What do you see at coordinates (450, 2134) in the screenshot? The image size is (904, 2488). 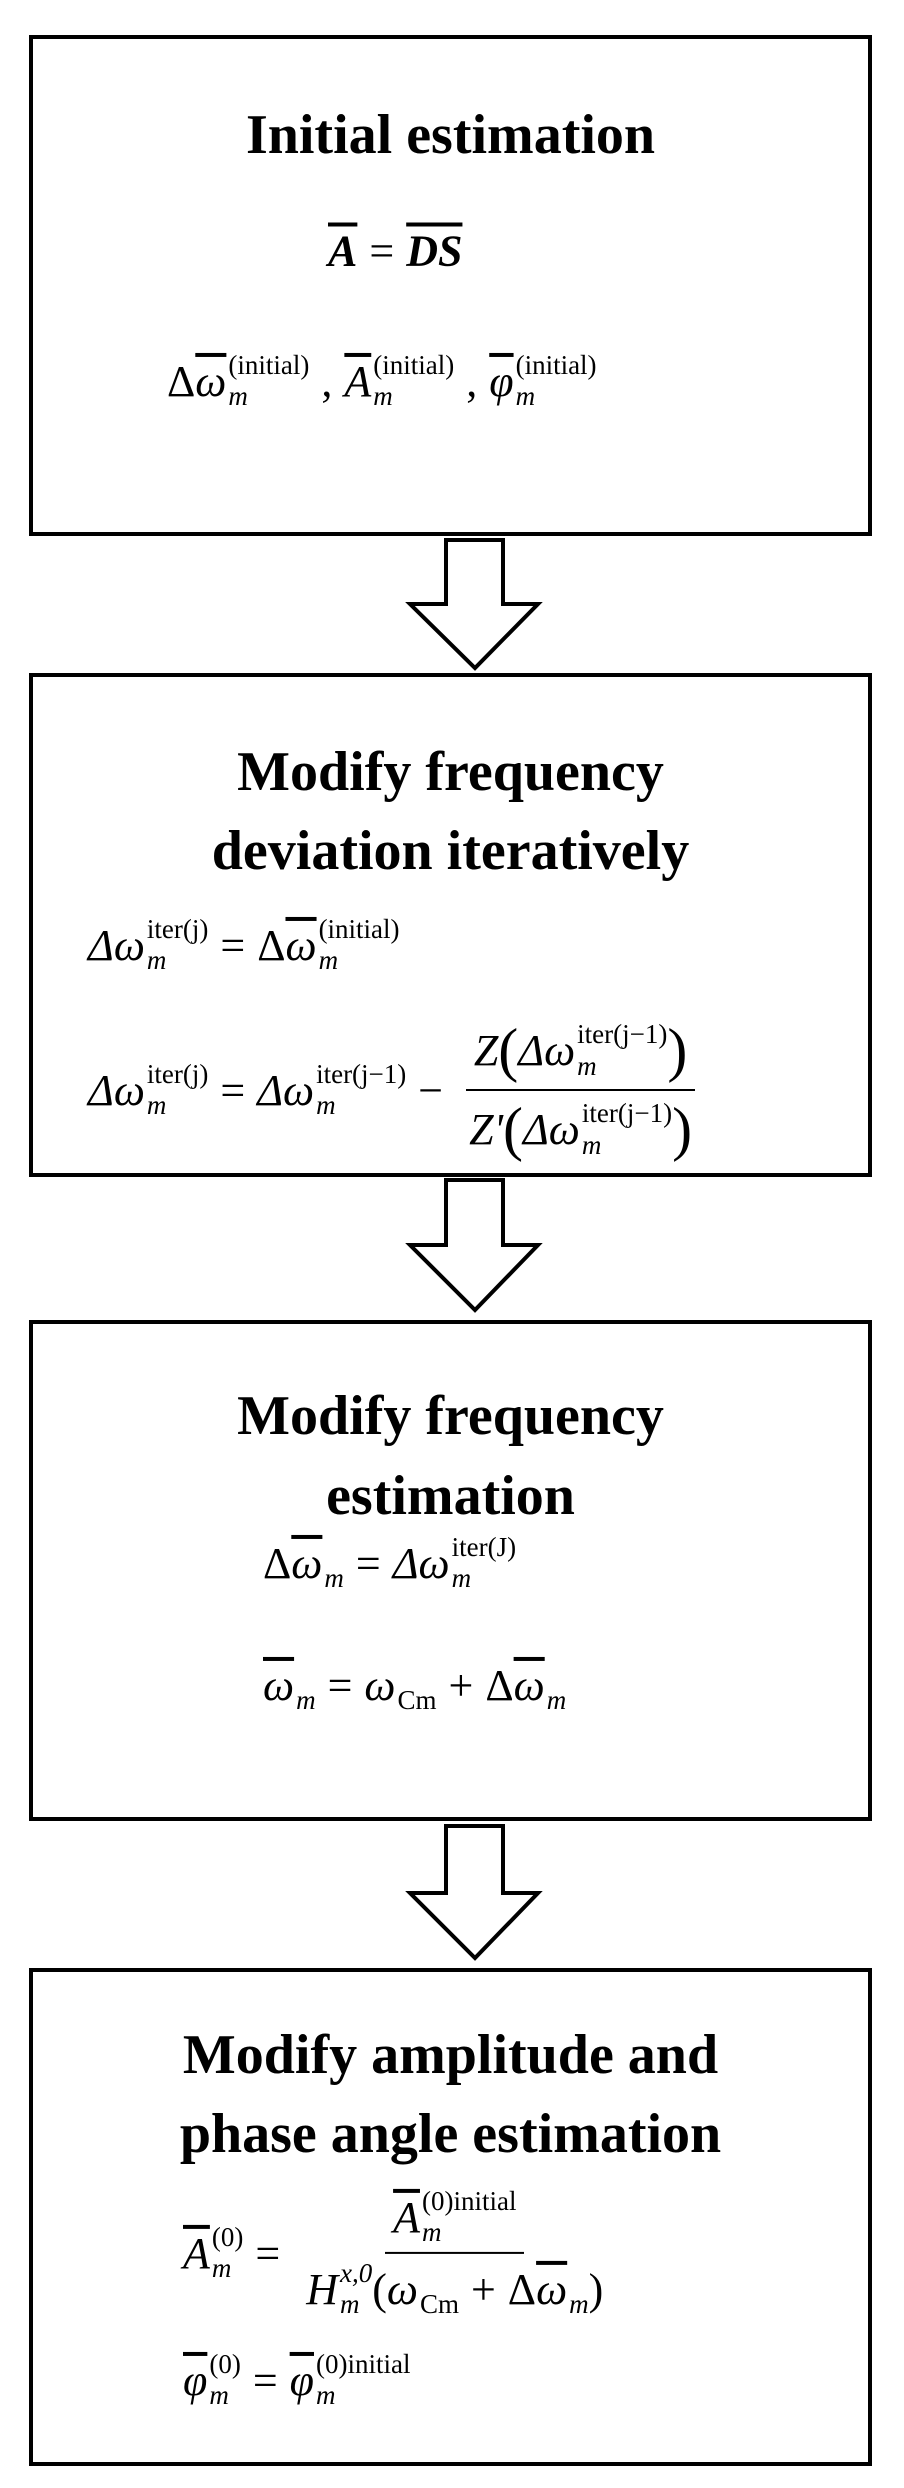 I see `box-title: phase angle estimation` at bounding box center [450, 2134].